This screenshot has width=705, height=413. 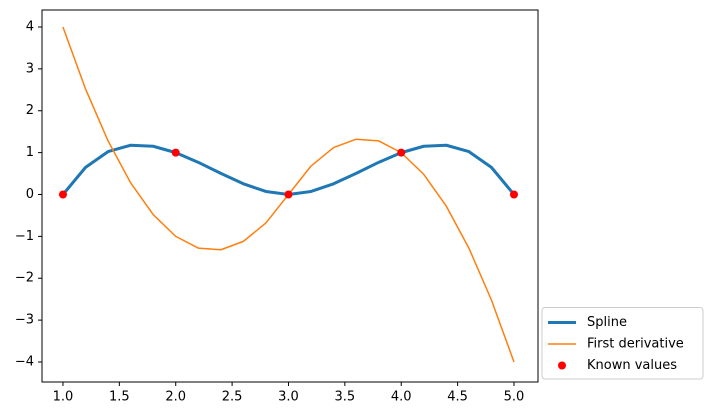 What do you see at coordinates (457, 397) in the screenshot?
I see `x-tick-label: 4.5` at bounding box center [457, 397].